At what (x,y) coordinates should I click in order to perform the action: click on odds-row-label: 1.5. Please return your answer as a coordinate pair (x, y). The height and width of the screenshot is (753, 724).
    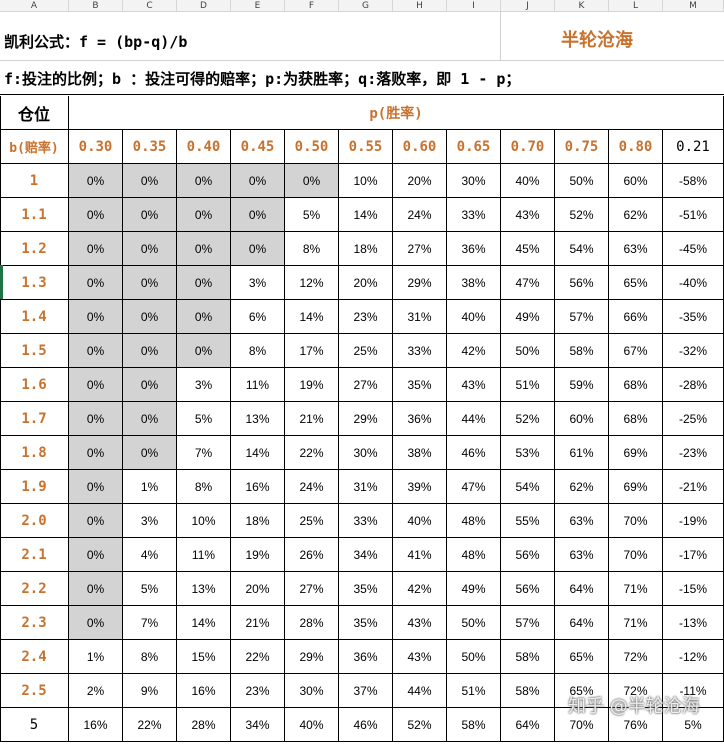
    Looking at the image, I should click on (34, 351).